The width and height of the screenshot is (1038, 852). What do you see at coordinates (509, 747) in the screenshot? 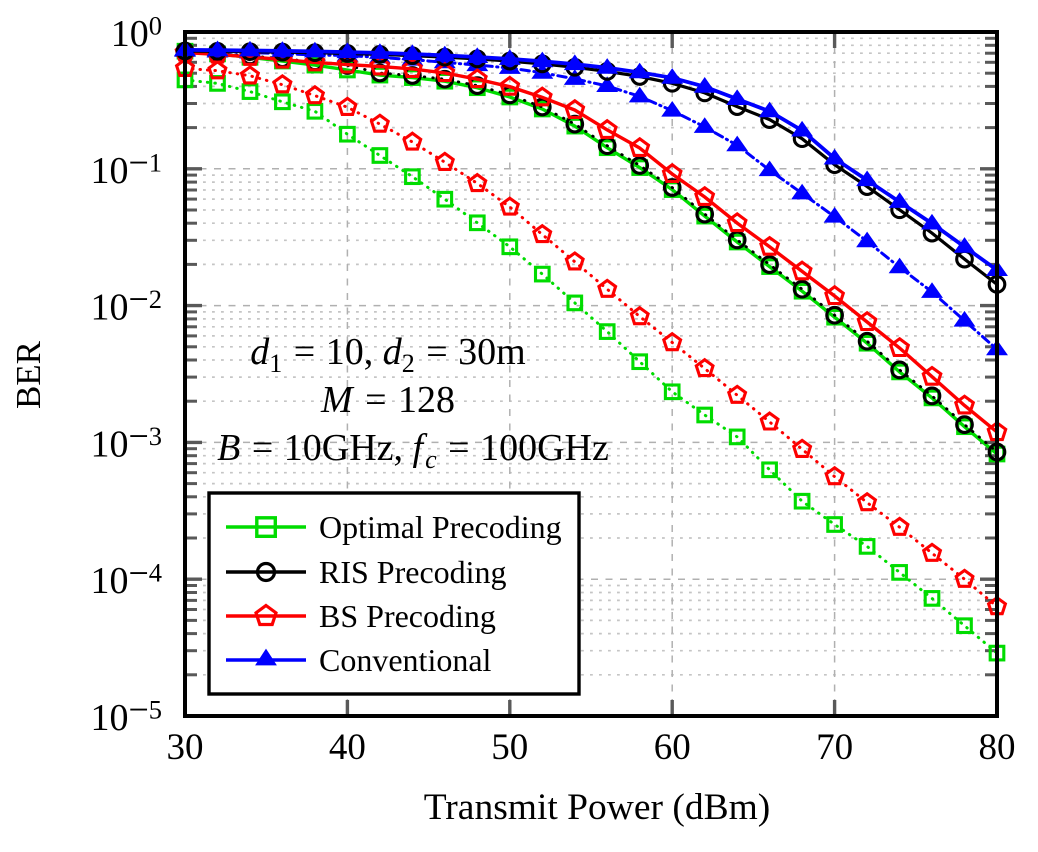
I see `svg-text: 50` at bounding box center [509, 747].